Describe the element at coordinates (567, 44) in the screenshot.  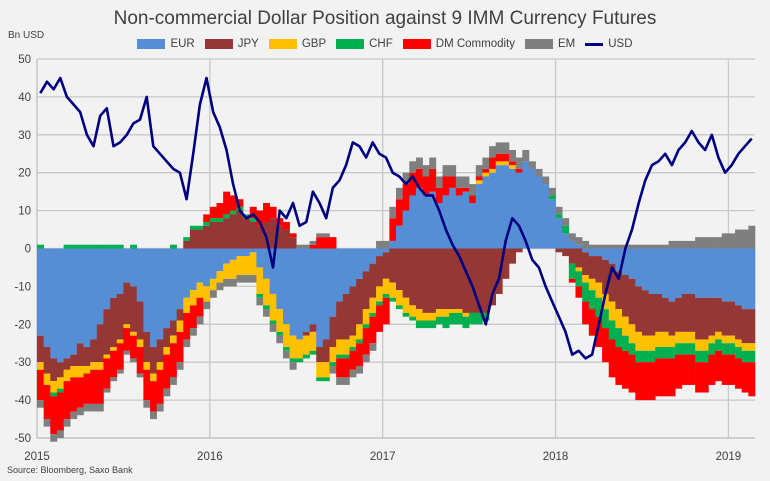
I see `legend-label: EM` at that location.